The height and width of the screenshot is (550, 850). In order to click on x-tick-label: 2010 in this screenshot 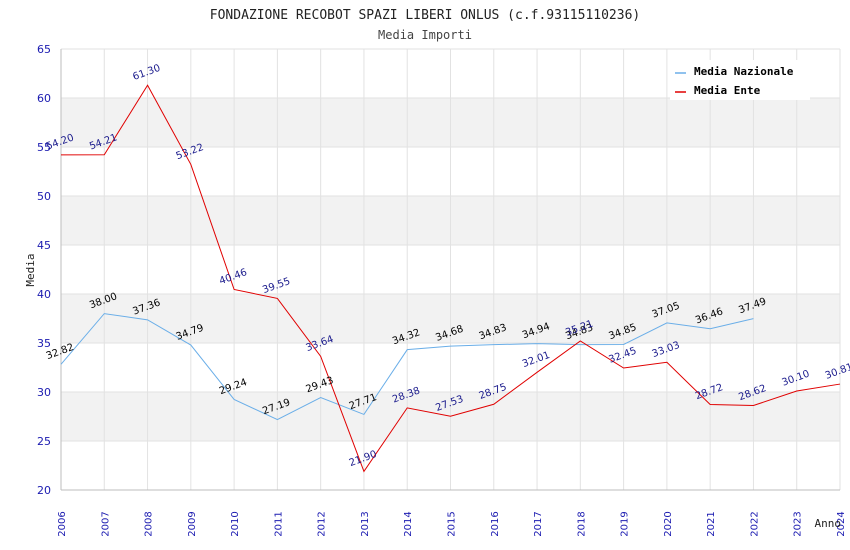, I will do `click(235, 523)`.